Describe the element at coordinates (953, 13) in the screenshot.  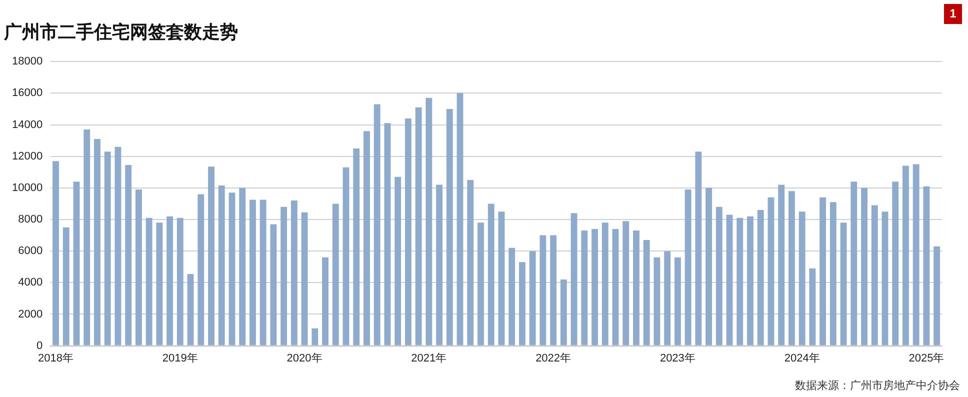
I see `text: 1` at that location.